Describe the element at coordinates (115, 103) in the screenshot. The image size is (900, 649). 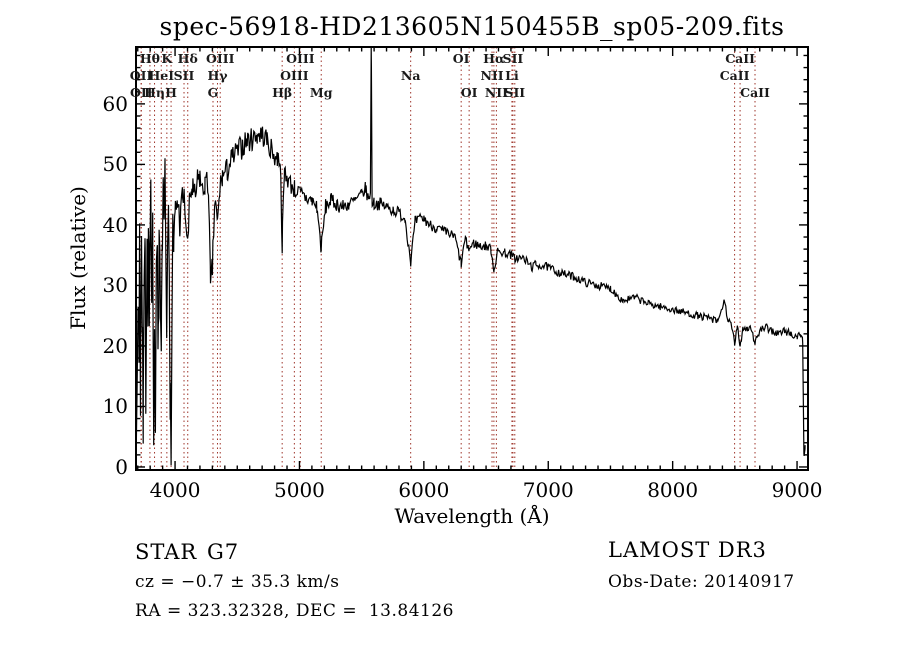
I see `y-tick-label: 60` at that location.